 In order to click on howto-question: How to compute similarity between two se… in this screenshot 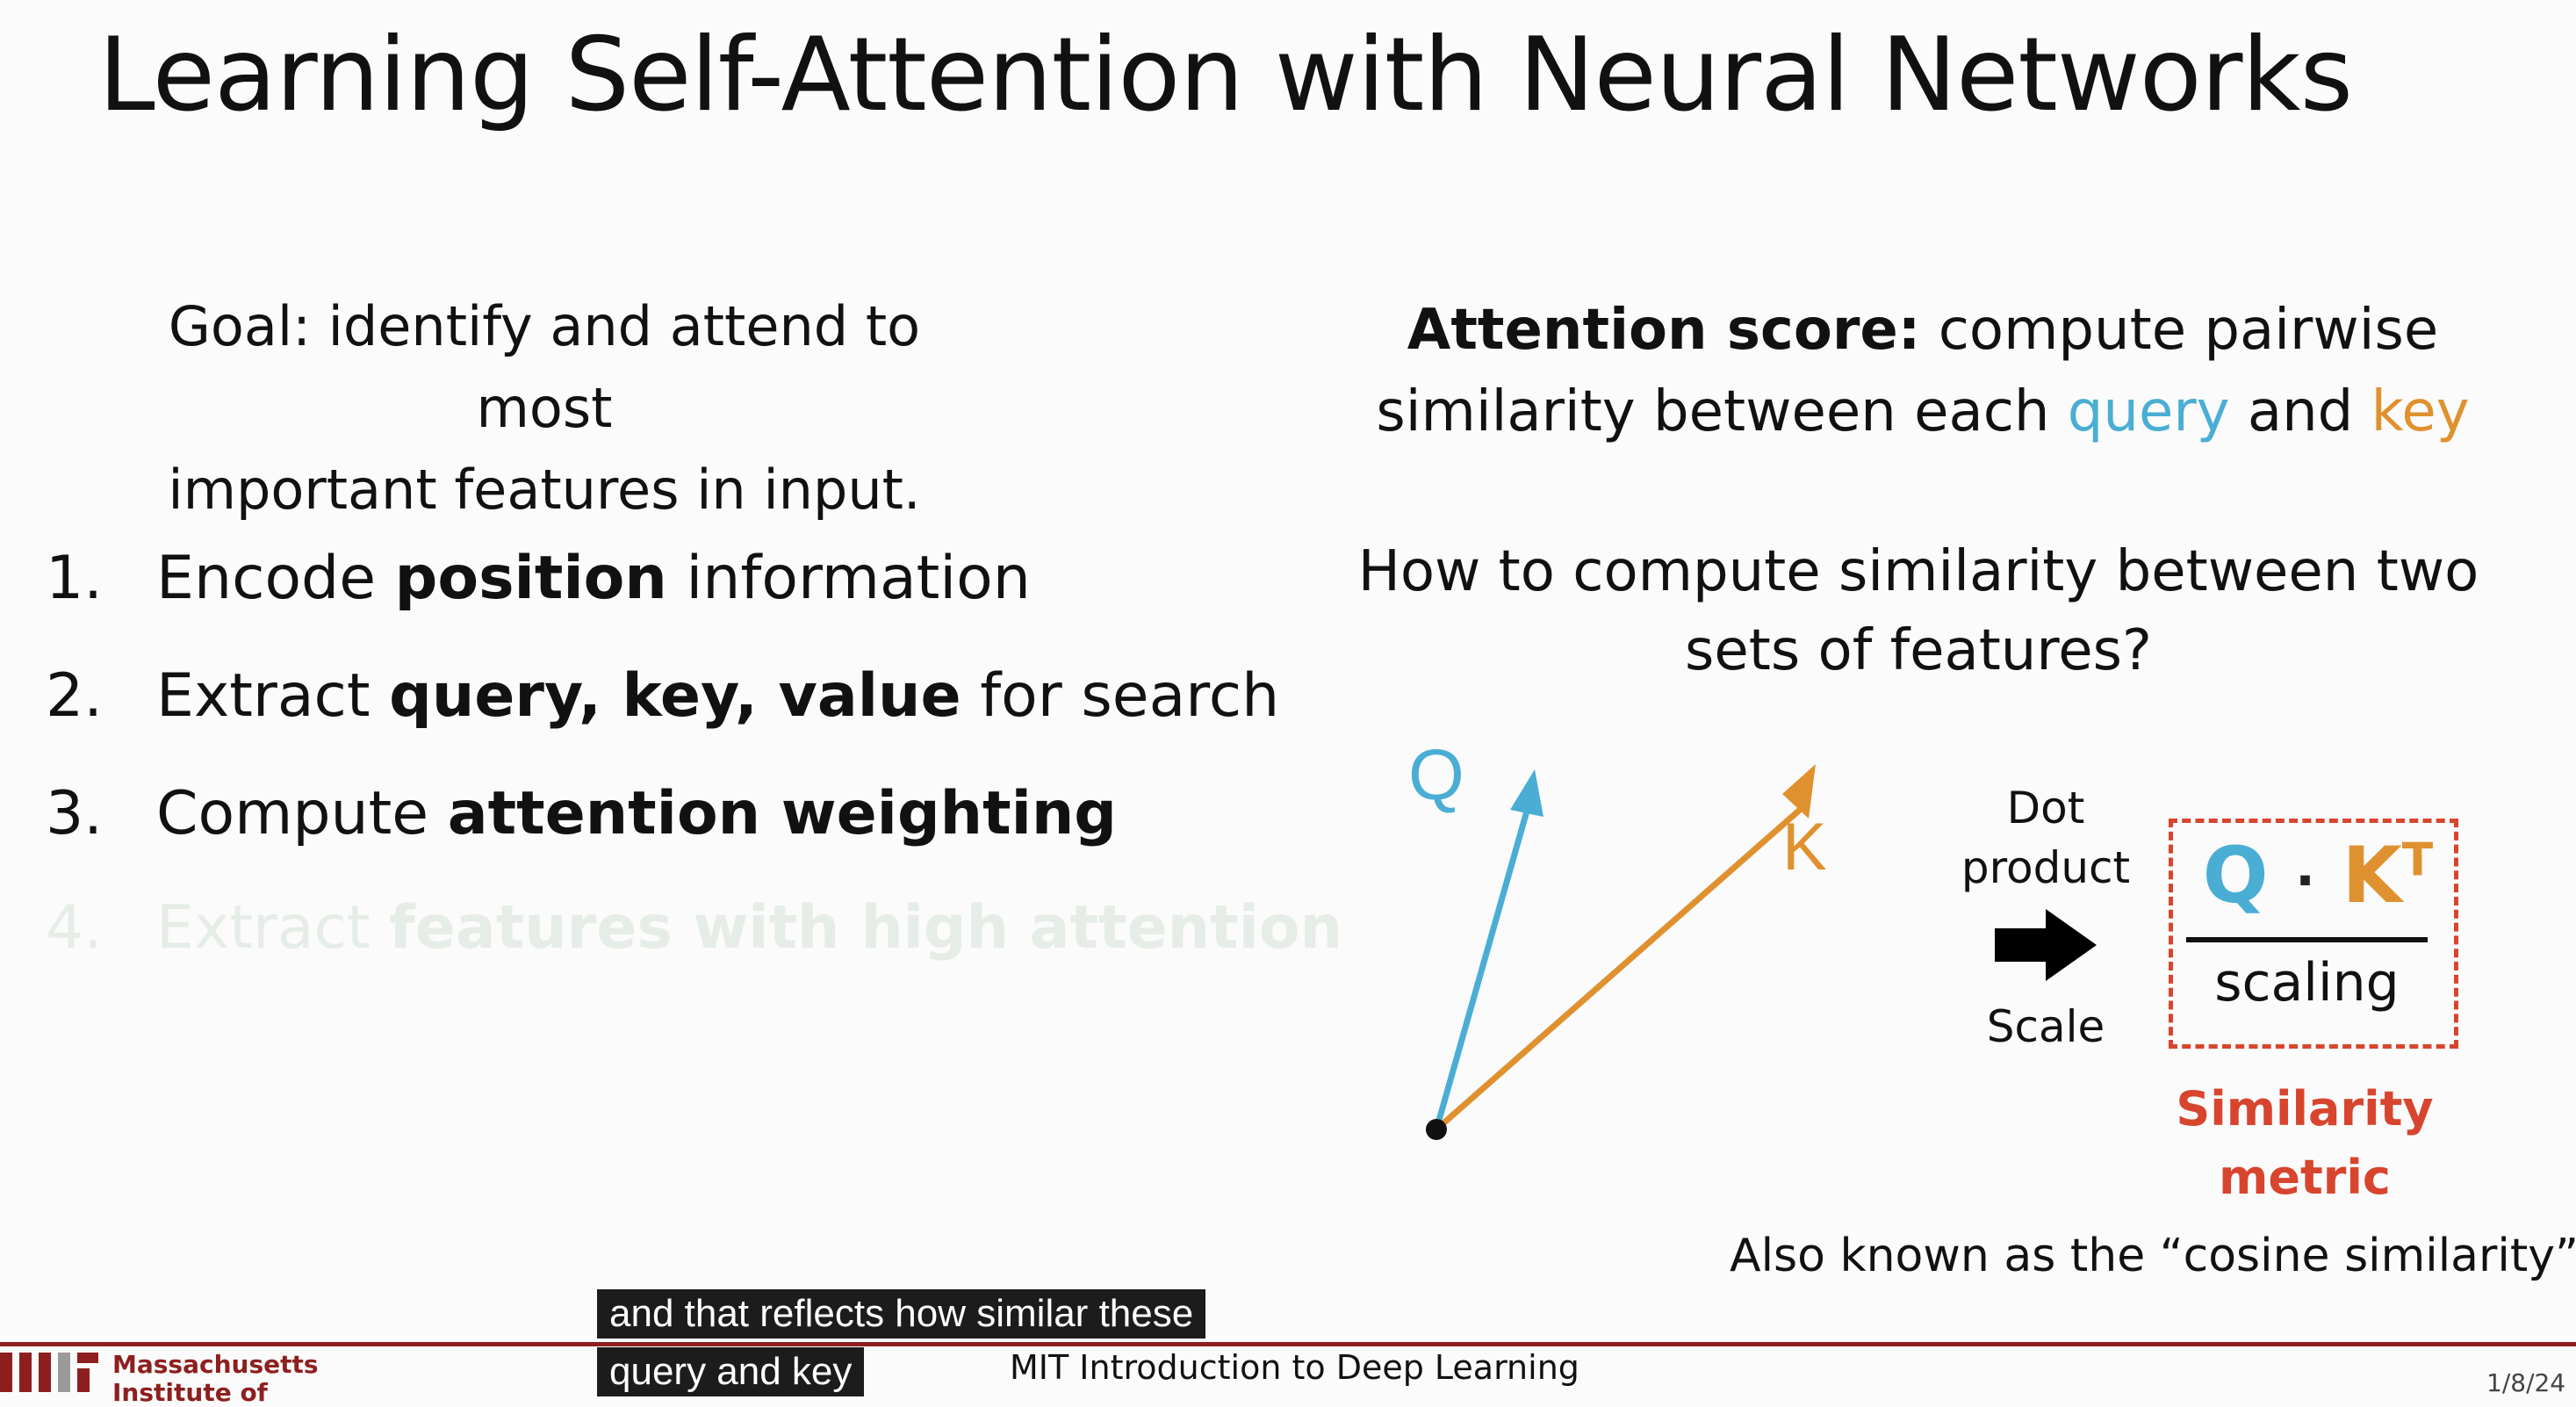, I will do `click(1918, 611)`.